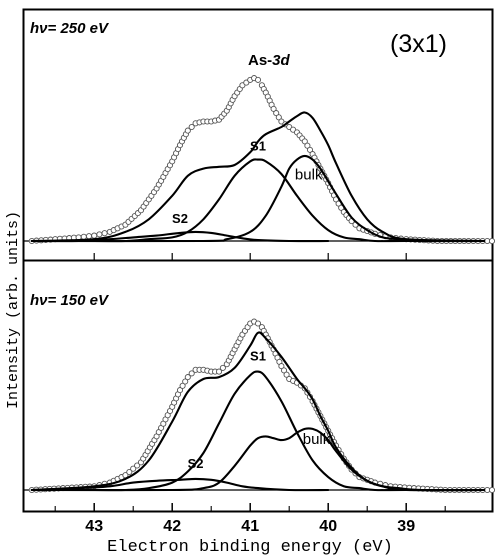 The width and height of the screenshot is (495, 557). I want to click on bottom-bulk-component-line, so click(258, 459).